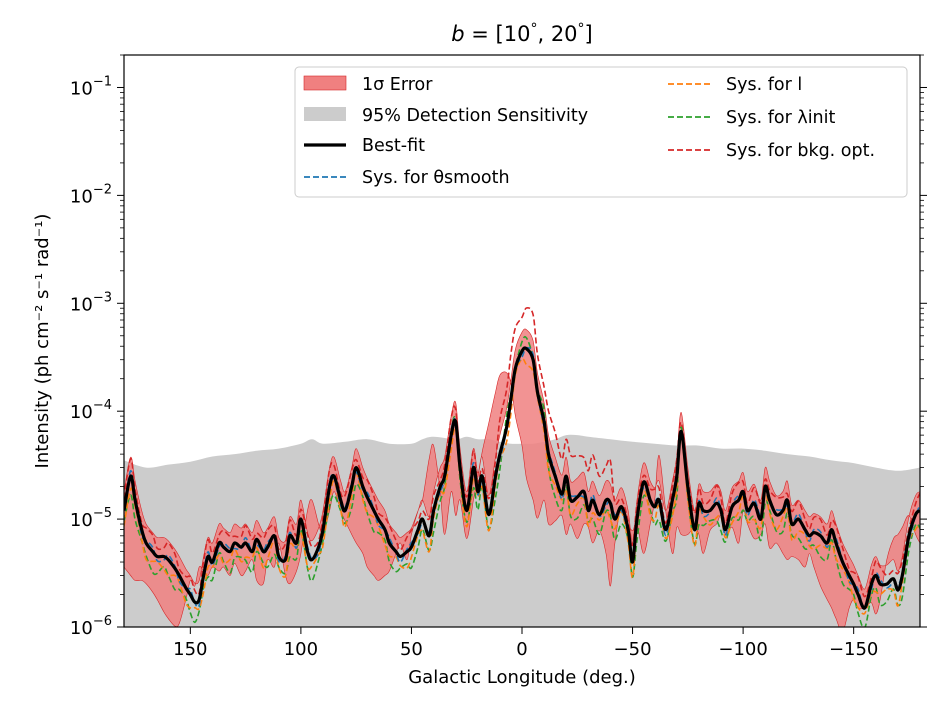 The height and width of the screenshot is (710, 946). What do you see at coordinates (853, 649) in the screenshot?
I see `x-tick-label: −150` at bounding box center [853, 649].